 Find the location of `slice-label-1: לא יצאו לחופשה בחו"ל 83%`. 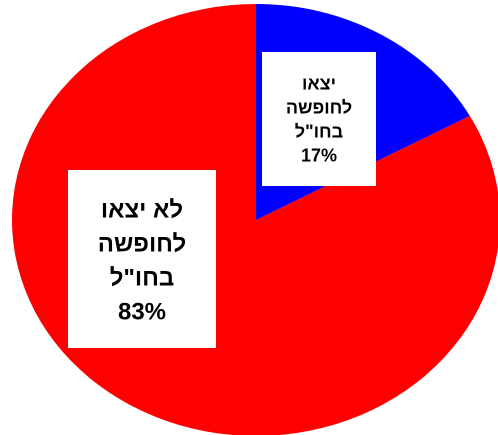

slice-label-1: לא יצאו לחופשה בחו"ל 83% is located at coordinates (142, 259).